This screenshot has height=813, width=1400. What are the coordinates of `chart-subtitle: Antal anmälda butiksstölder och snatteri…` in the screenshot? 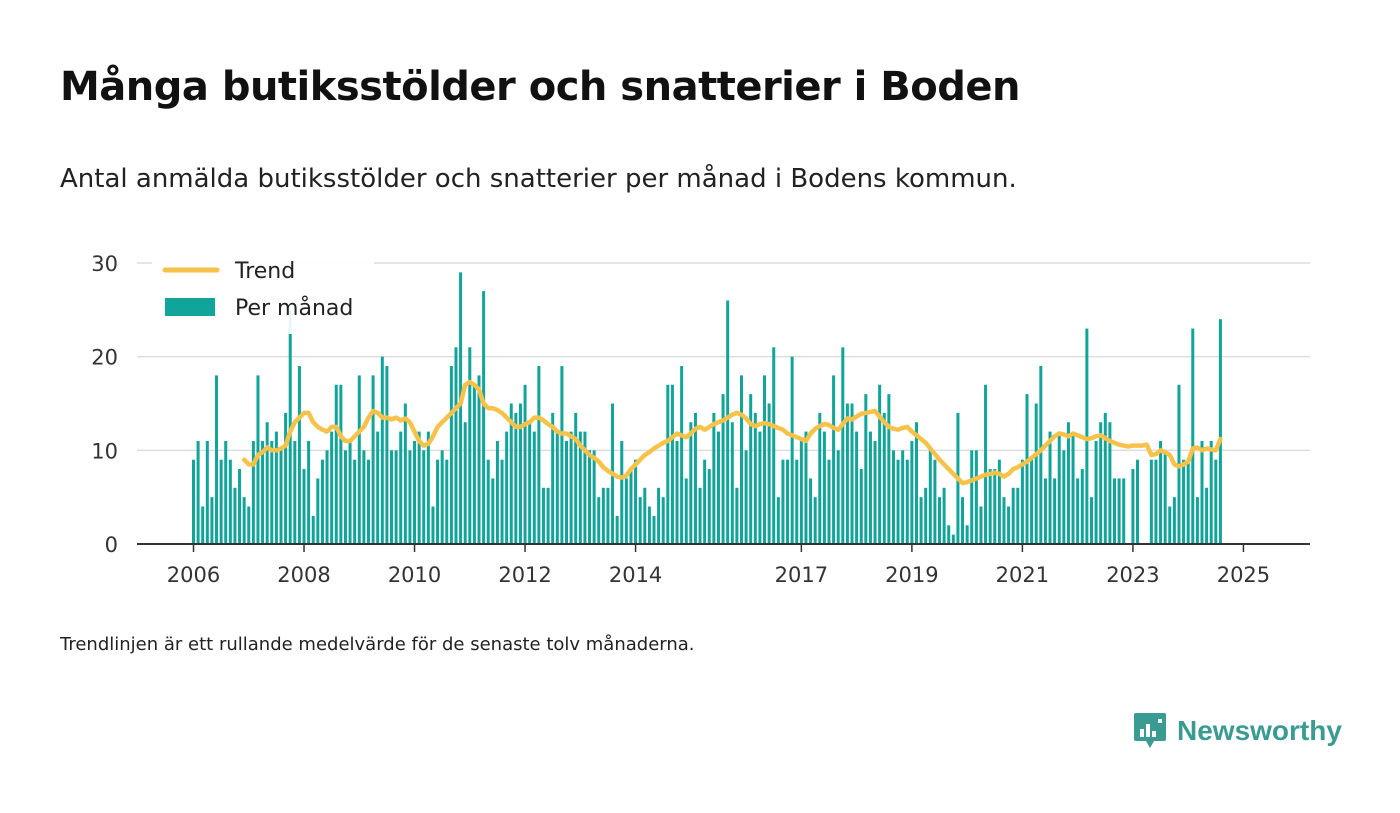 It's located at (538, 179).